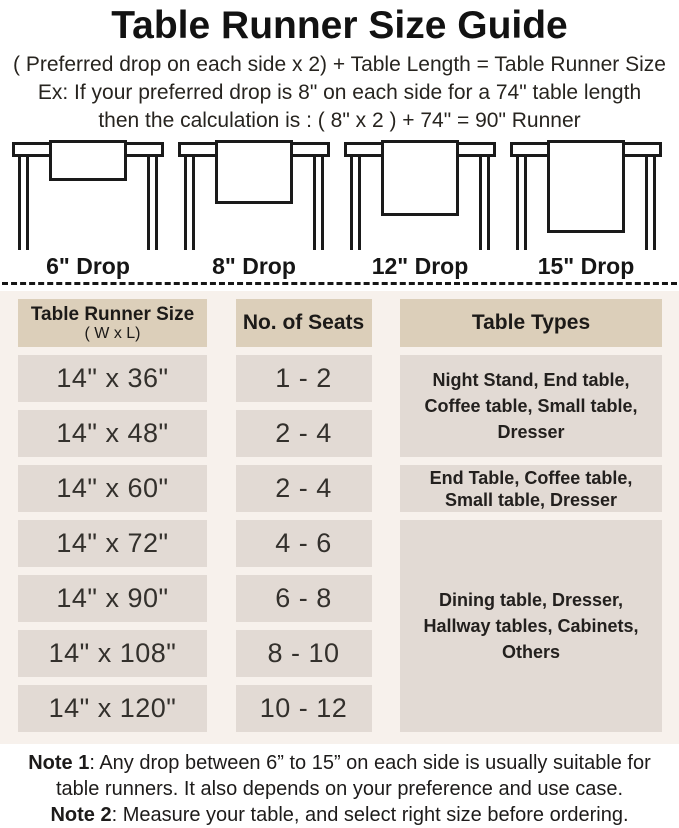  What do you see at coordinates (586, 266) in the screenshot?
I see `drop-label: 15" Drop` at bounding box center [586, 266].